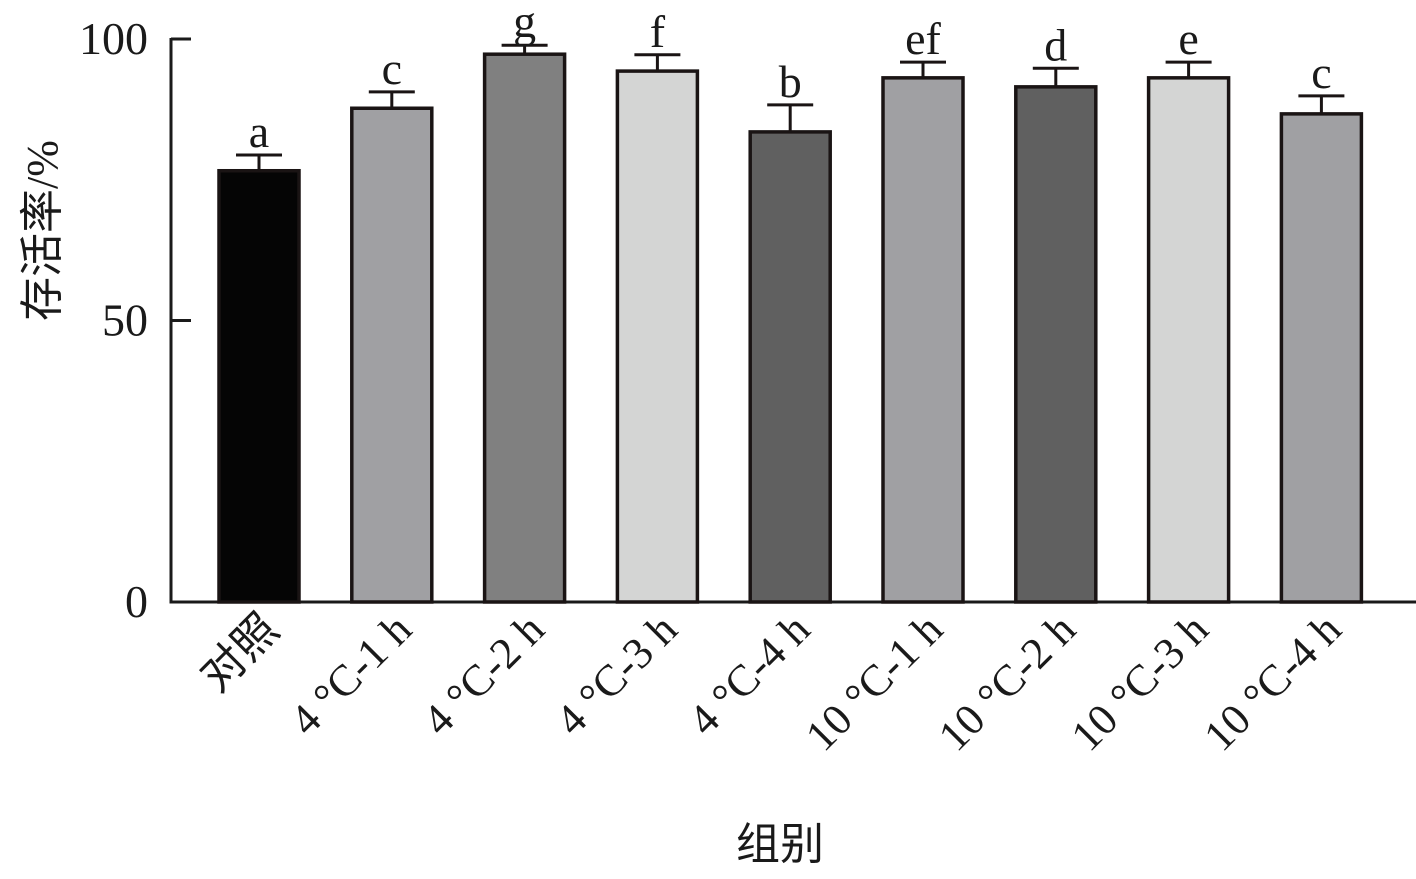 The width and height of the screenshot is (1416, 879). I want to click on y-axis-label: 存活率/%, so click(42, 230).